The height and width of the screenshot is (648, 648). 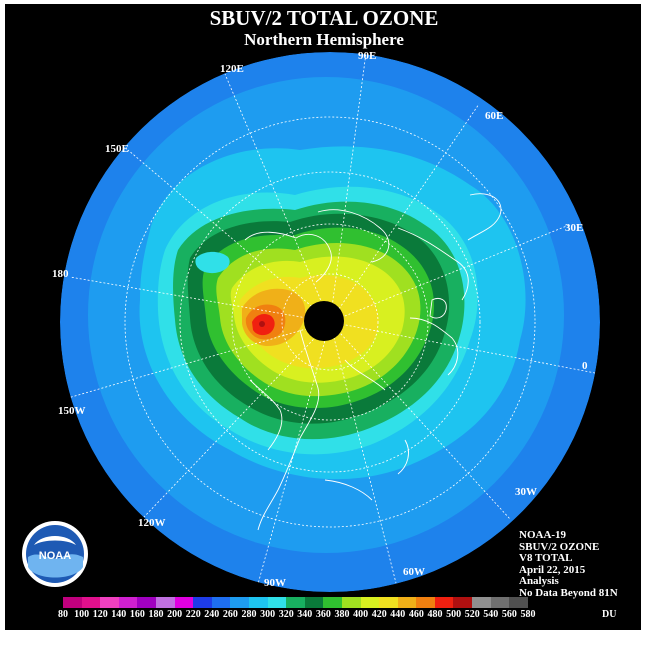 I want to click on metadata-version: V8 TOTAL, so click(x=546, y=558).